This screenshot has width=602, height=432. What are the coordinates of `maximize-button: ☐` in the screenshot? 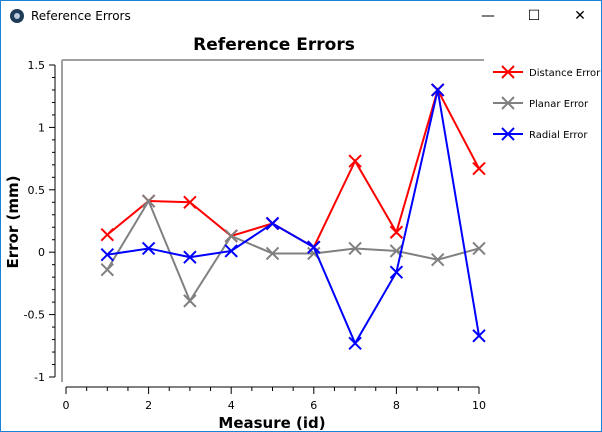 It's located at (534, 16).